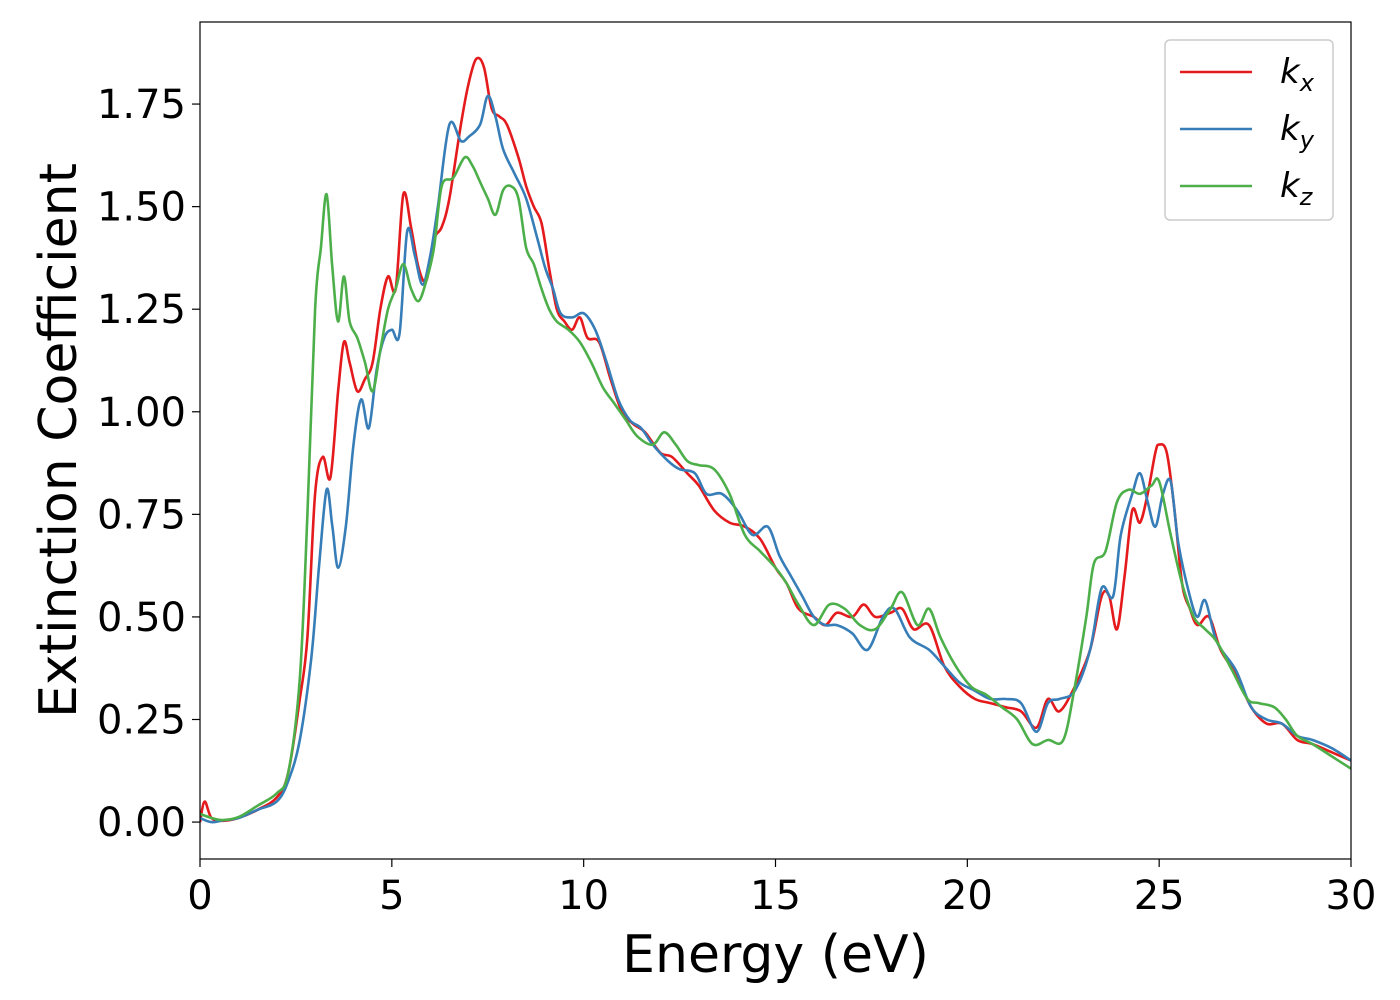 The image size is (1400, 1000). Describe the element at coordinates (141, 413) in the screenshot. I see `y-tick-label: 1.00` at that location.